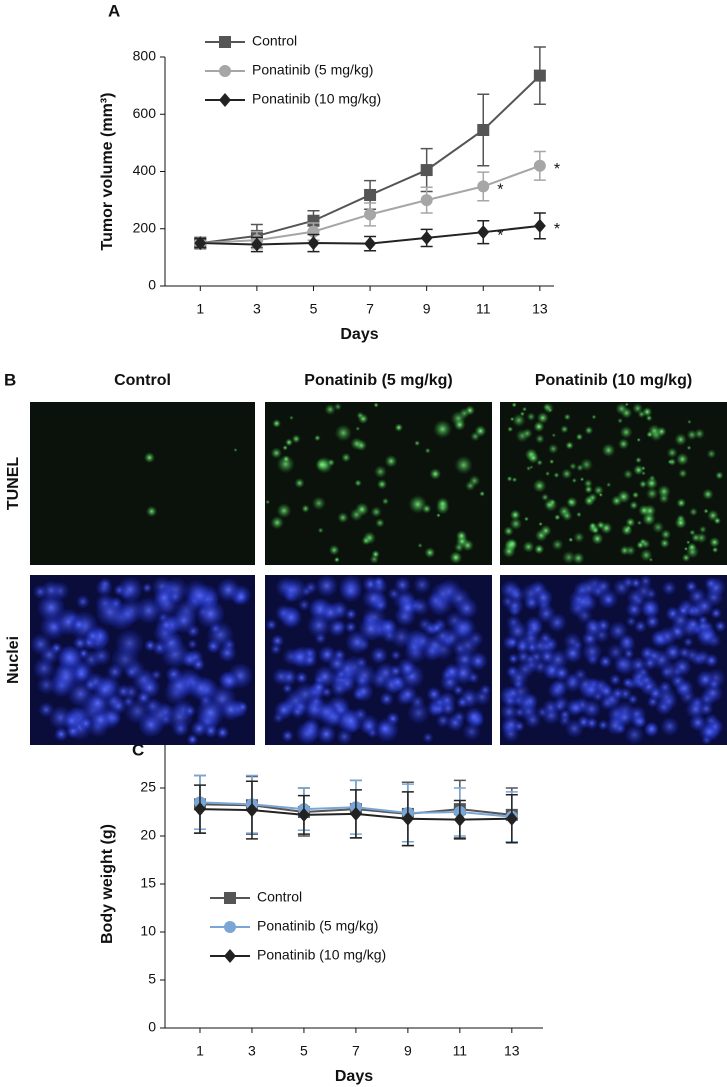 Image resolution: width=727 pixels, height=1087 pixels. Describe the element at coordinates (321, 955) in the screenshot. I see `legend-label: Ponatinib (10 mg/kg)` at that location.